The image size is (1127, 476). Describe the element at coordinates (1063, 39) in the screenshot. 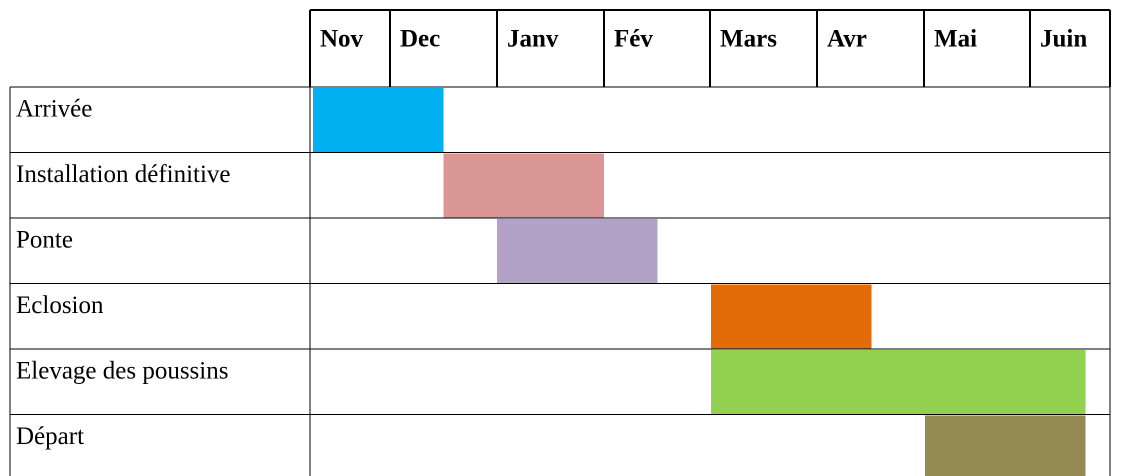

I see `month-label: Juin` at that location.